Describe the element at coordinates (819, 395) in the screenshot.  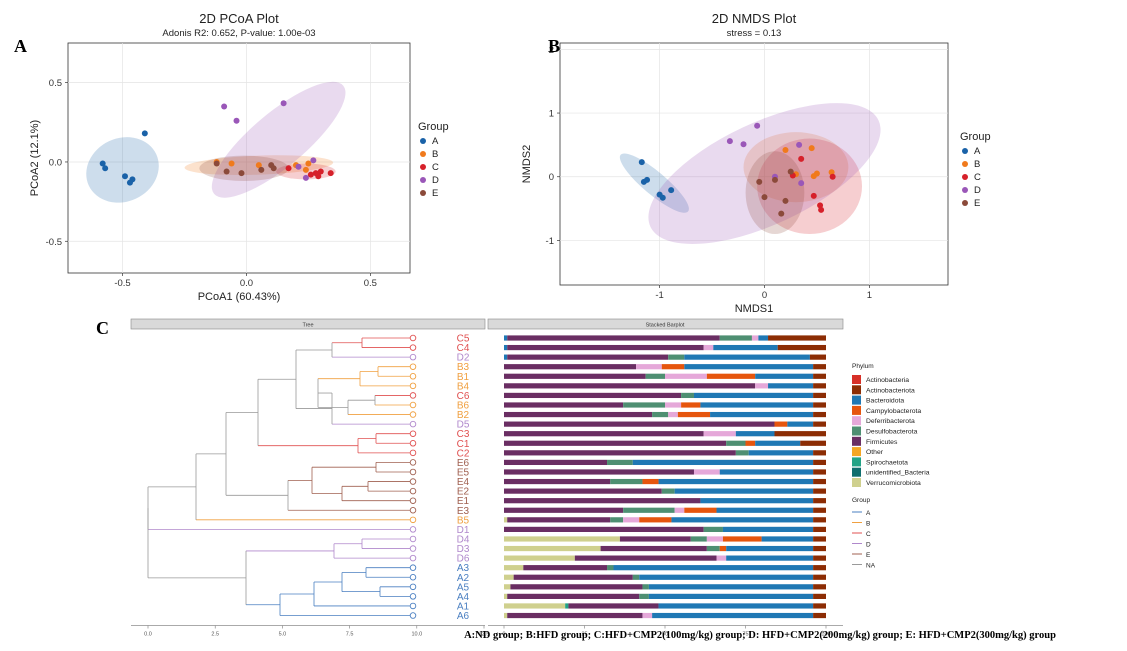
I see `bar-segment-c6` at that location.